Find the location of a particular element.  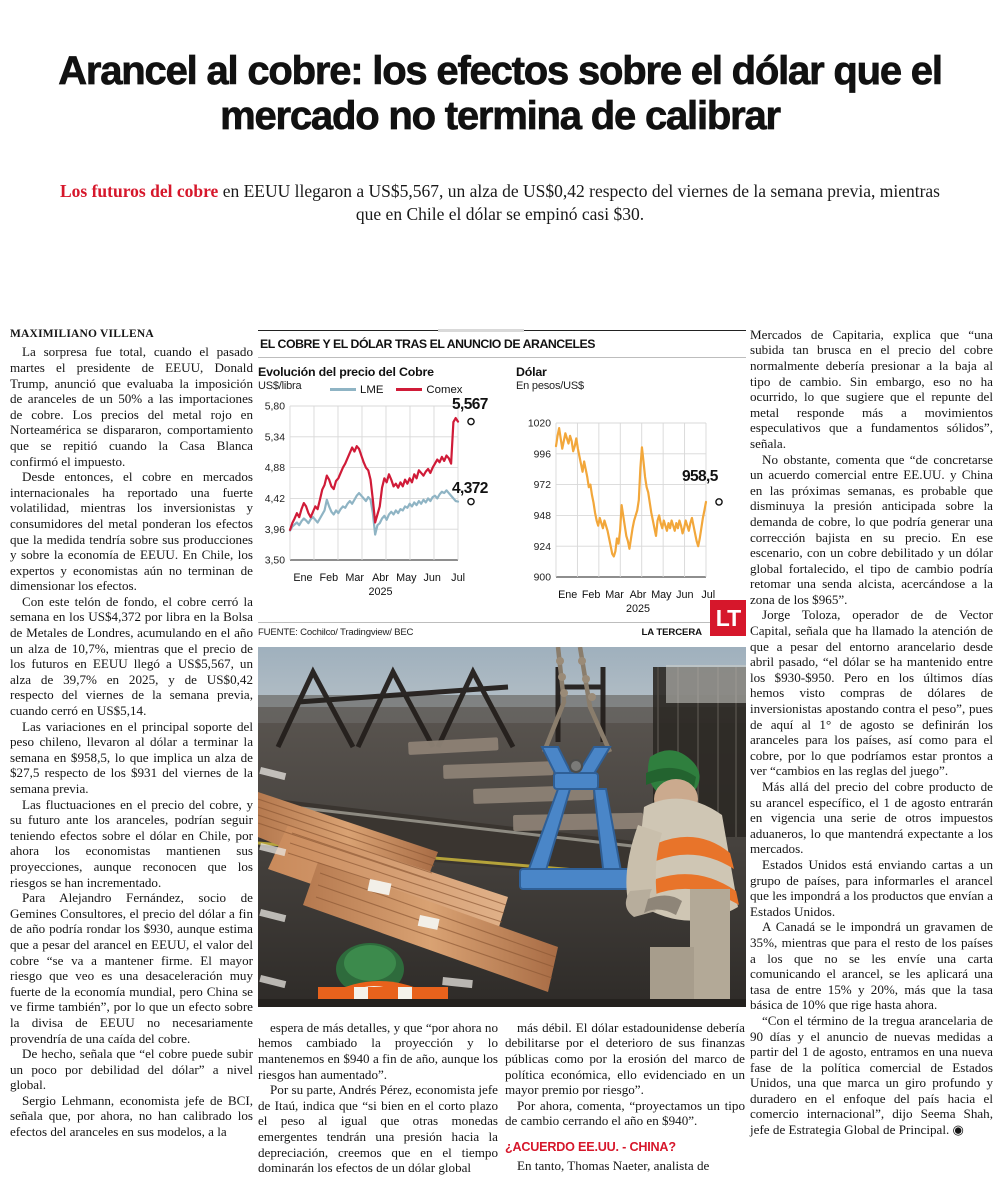

chart-dollar-svg: 900 924 948 972 996 1020 is located at coordinates (625, 500).